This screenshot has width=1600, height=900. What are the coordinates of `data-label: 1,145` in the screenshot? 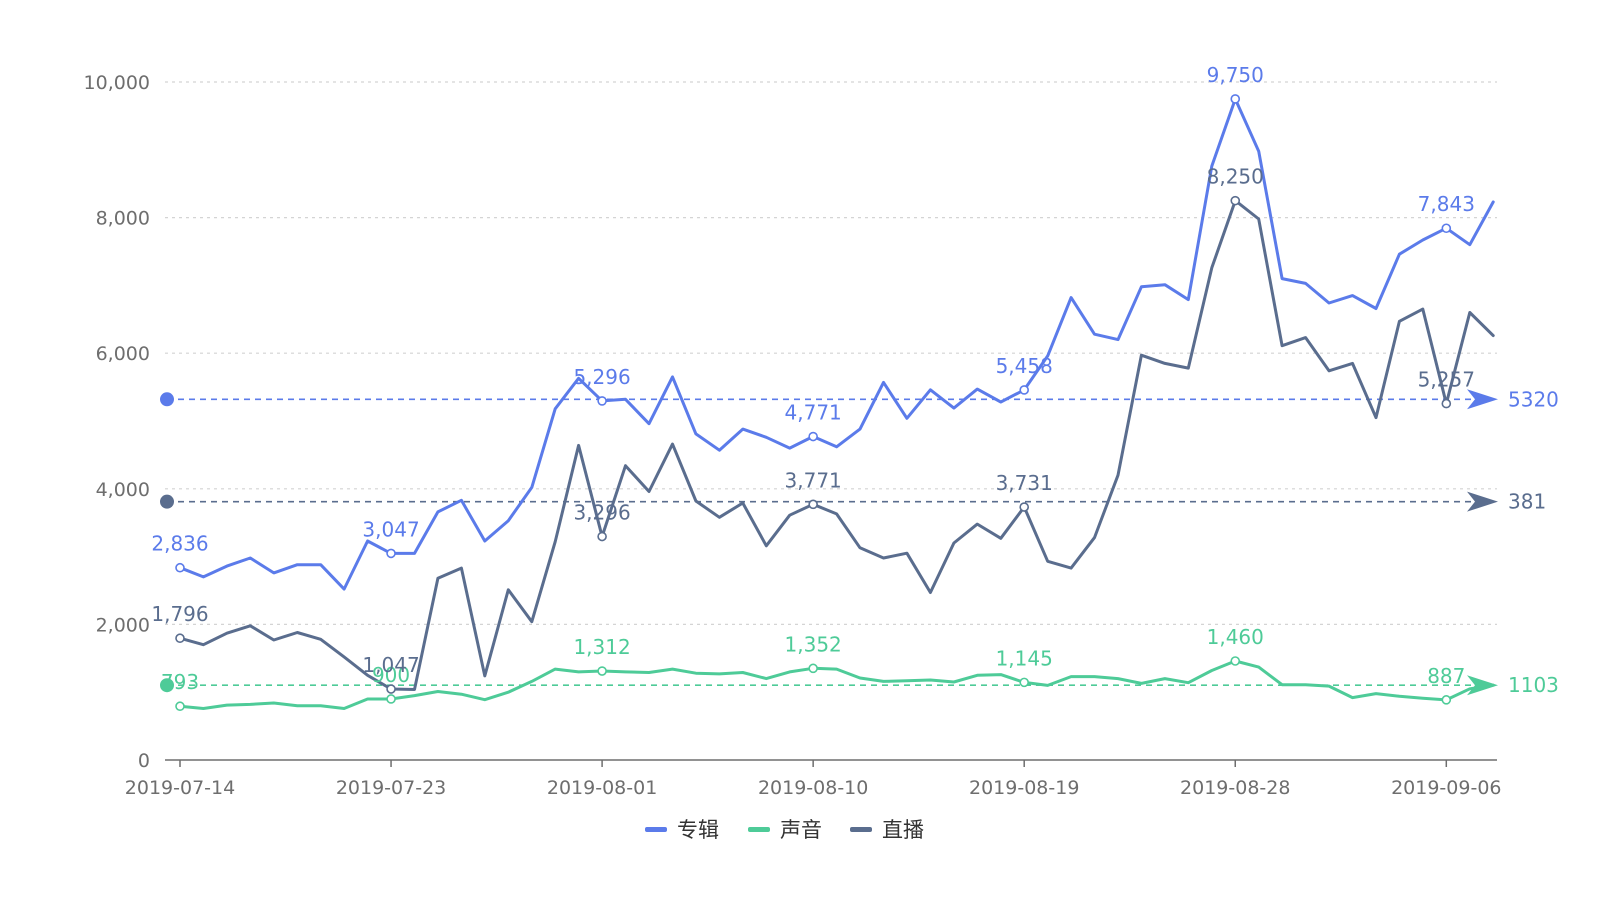 It's located at (1024, 658).